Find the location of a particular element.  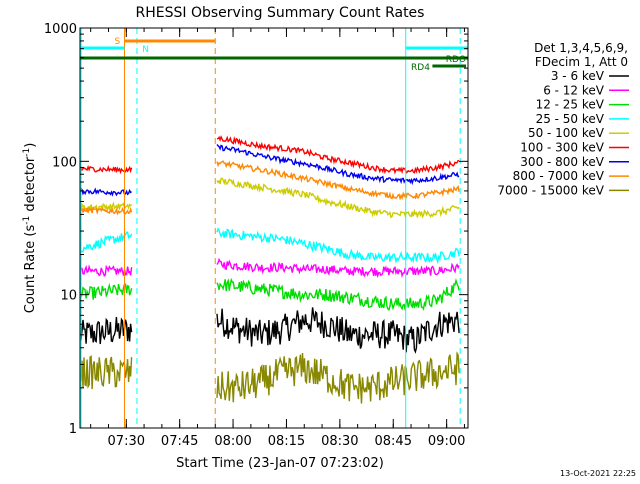

x-tick-label: 09:00 is located at coordinates (446, 441).